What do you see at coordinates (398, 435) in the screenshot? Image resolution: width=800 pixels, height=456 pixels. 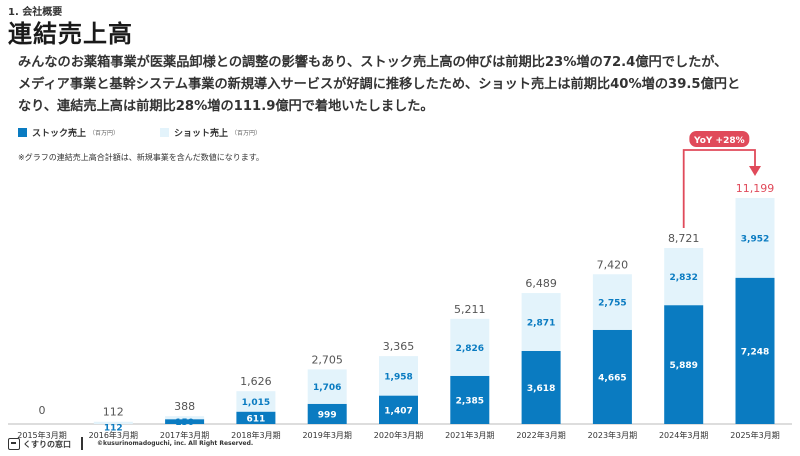 I see `x-tick-label: 2020年3月期` at bounding box center [398, 435].